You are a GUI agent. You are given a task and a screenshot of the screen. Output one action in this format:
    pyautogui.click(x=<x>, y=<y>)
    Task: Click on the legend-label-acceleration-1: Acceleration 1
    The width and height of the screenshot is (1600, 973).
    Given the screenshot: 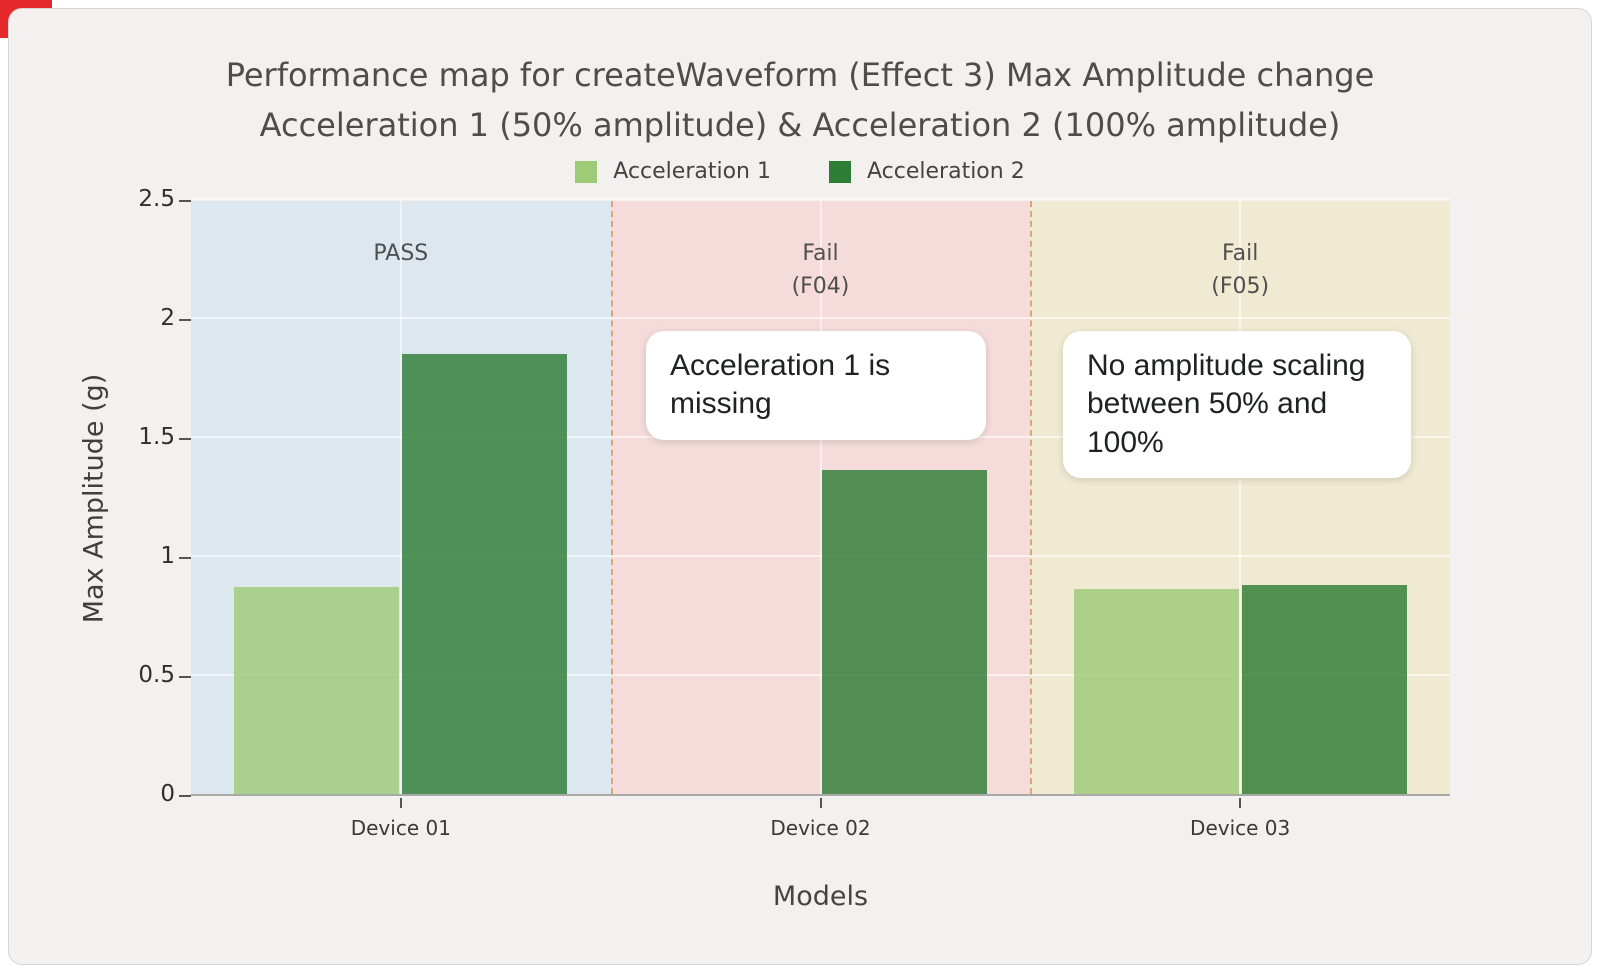 What is the action you would take?
    pyautogui.click(x=692, y=171)
    